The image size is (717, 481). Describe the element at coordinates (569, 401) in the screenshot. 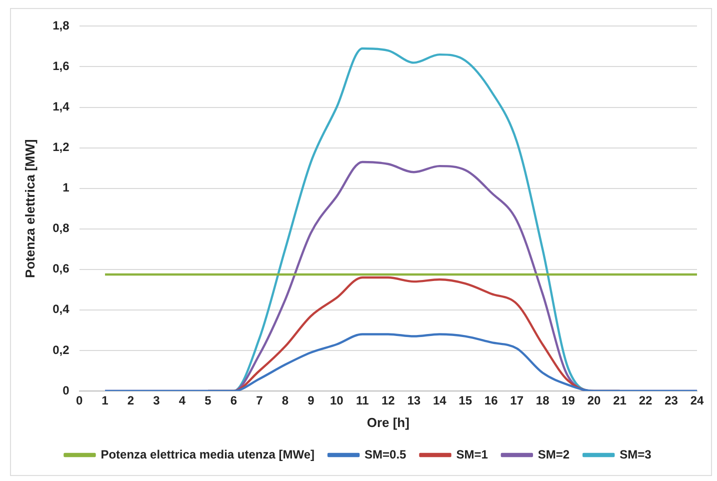

I see `x-tick-label: 19` at that location.